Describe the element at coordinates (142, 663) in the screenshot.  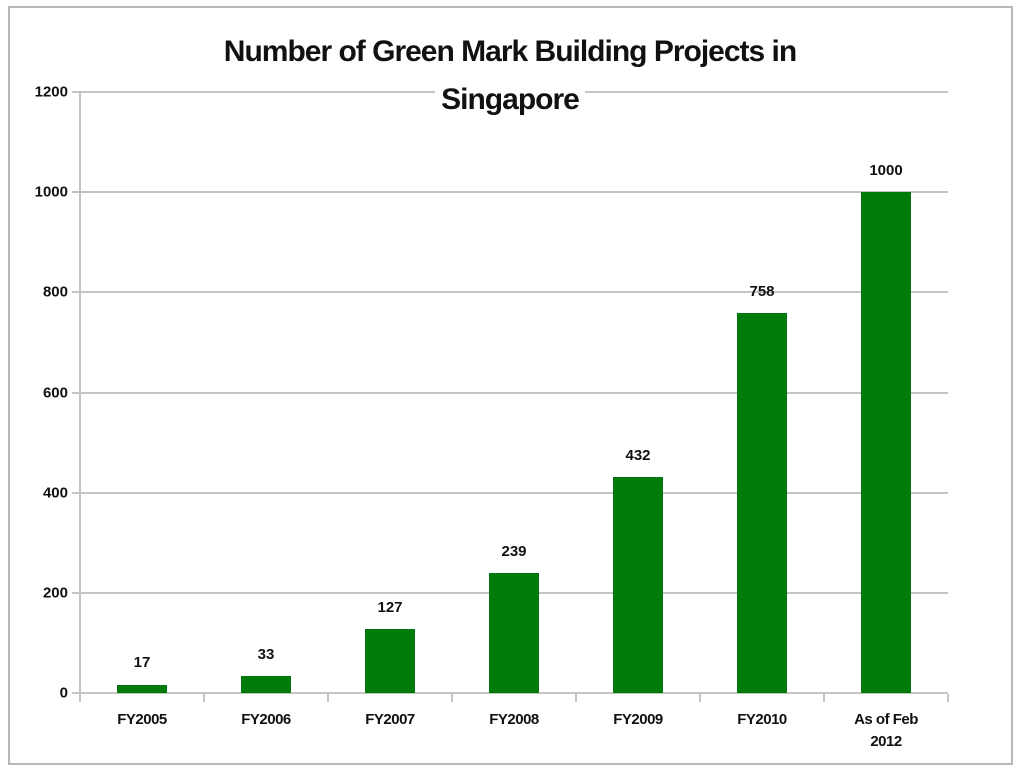
I see `data-label: 17` at that location.